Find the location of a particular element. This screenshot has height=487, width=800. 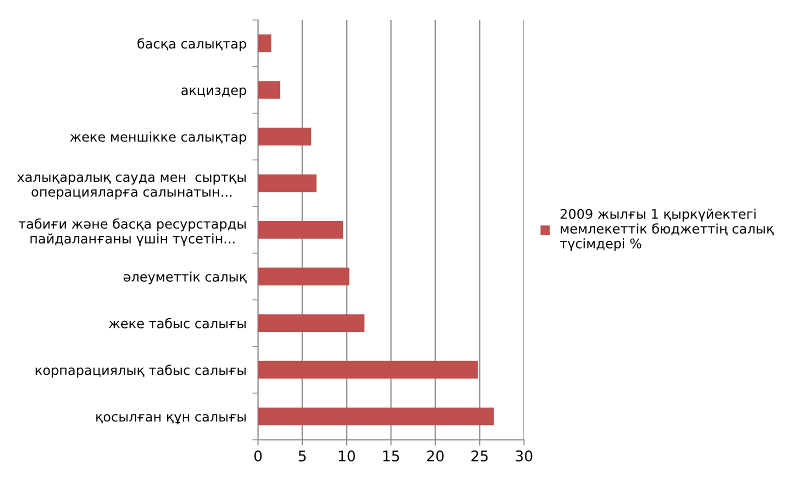

x-tick-label: 25 is located at coordinates (479, 456).